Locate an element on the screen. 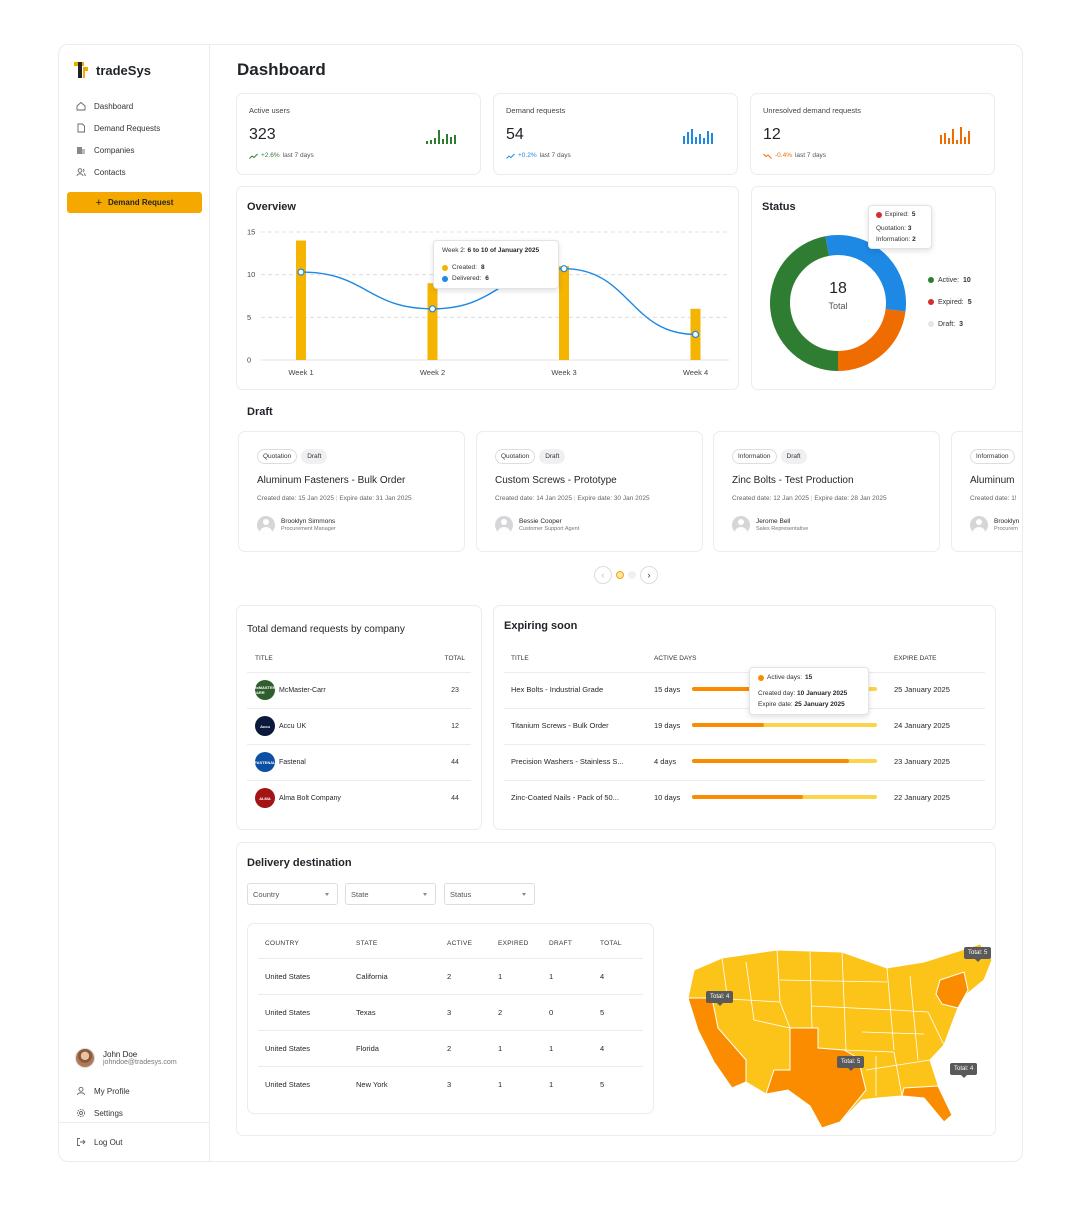 The width and height of the screenshot is (1080, 1206). sidebar-item-companies: Companies is located at coordinates (118, 150).